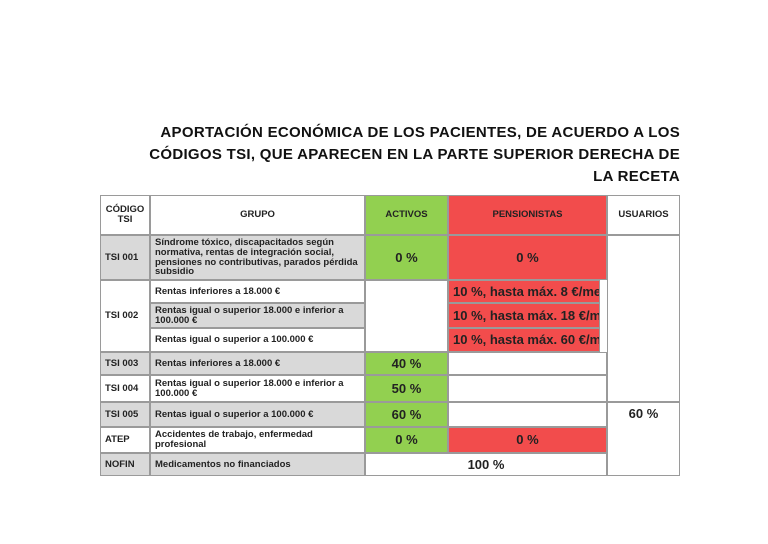  What do you see at coordinates (257, 464) in the screenshot?
I see `group-cell: Medicamentos no financiados` at bounding box center [257, 464].